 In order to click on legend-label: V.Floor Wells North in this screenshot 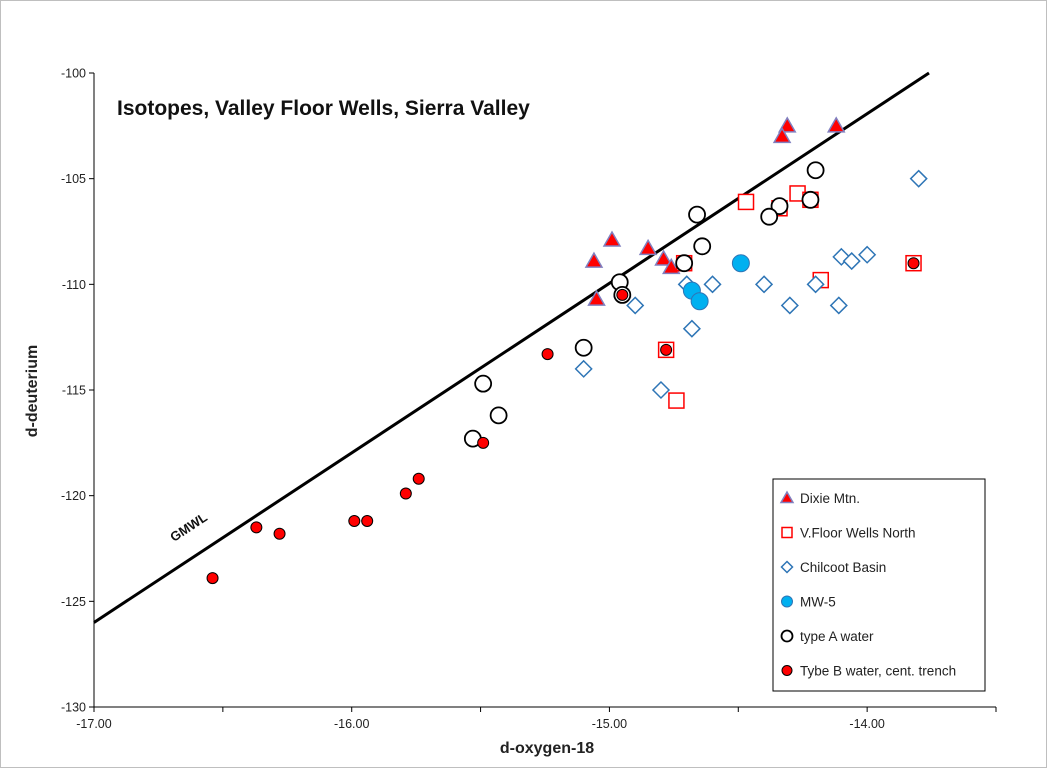, I will do `click(858, 533)`.